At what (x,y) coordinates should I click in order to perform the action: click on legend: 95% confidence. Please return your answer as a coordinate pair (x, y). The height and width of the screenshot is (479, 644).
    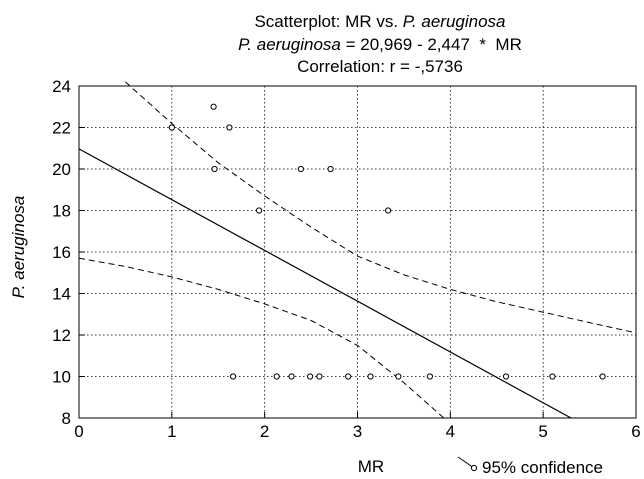
    Looking at the image, I should click on (530, 466).